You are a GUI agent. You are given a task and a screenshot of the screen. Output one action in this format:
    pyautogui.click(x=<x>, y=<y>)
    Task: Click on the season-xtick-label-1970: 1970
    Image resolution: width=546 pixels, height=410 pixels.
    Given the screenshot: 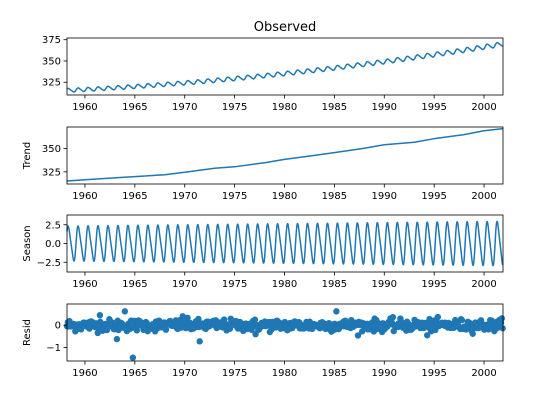 What is the action you would take?
    pyautogui.click(x=184, y=284)
    